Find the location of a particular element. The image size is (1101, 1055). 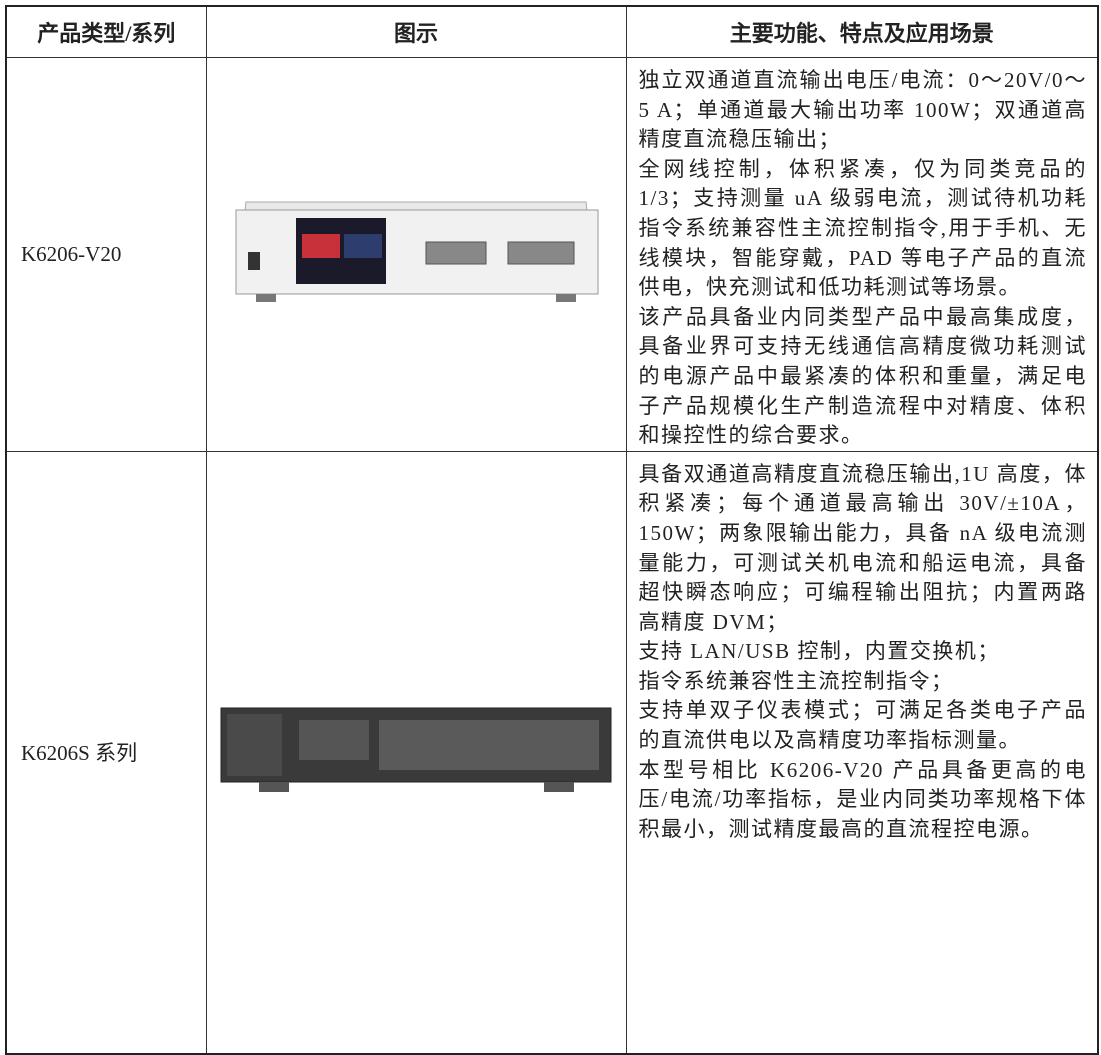

header-cell: 主要功能、特点及应用场景 is located at coordinates (862, 31).